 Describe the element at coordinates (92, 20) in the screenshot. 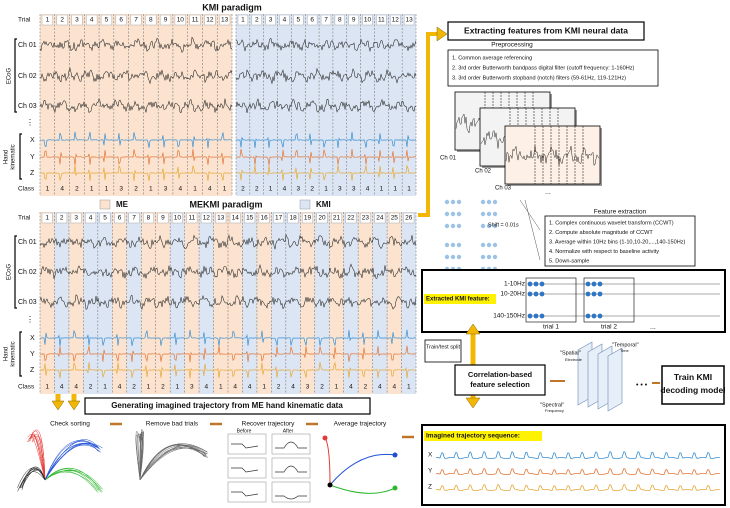

I see `trial-number: 4` at that location.